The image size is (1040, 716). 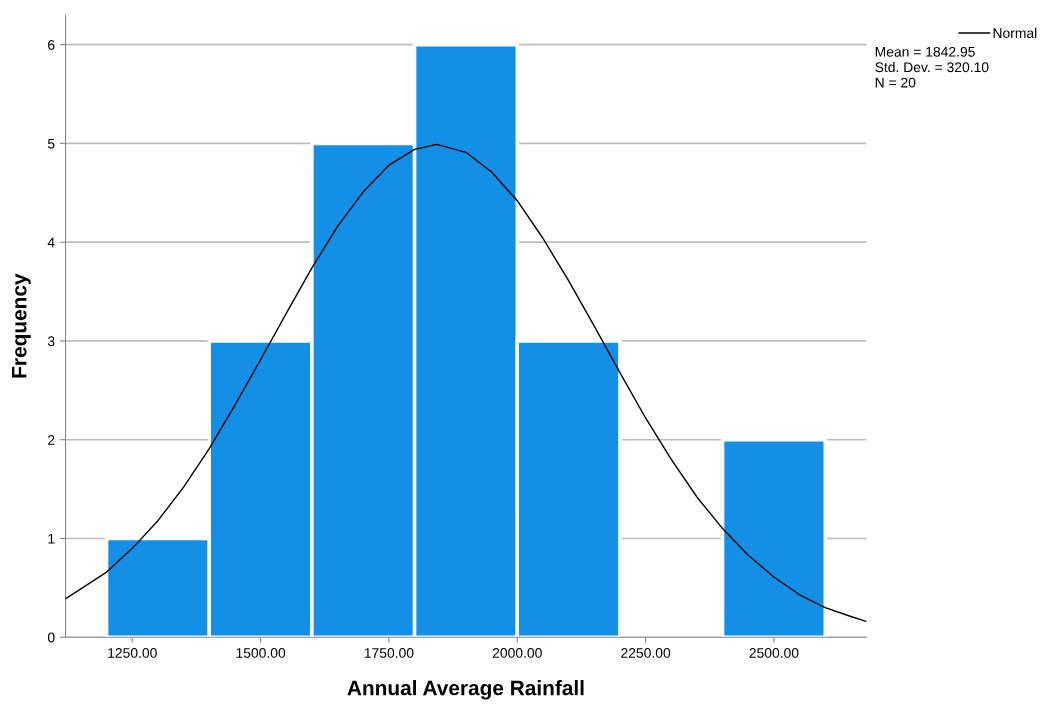 What do you see at coordinates (132, 653) in the screenshot?
I see `x-tick-label: 1250.00` at bounding box center [132, 653].